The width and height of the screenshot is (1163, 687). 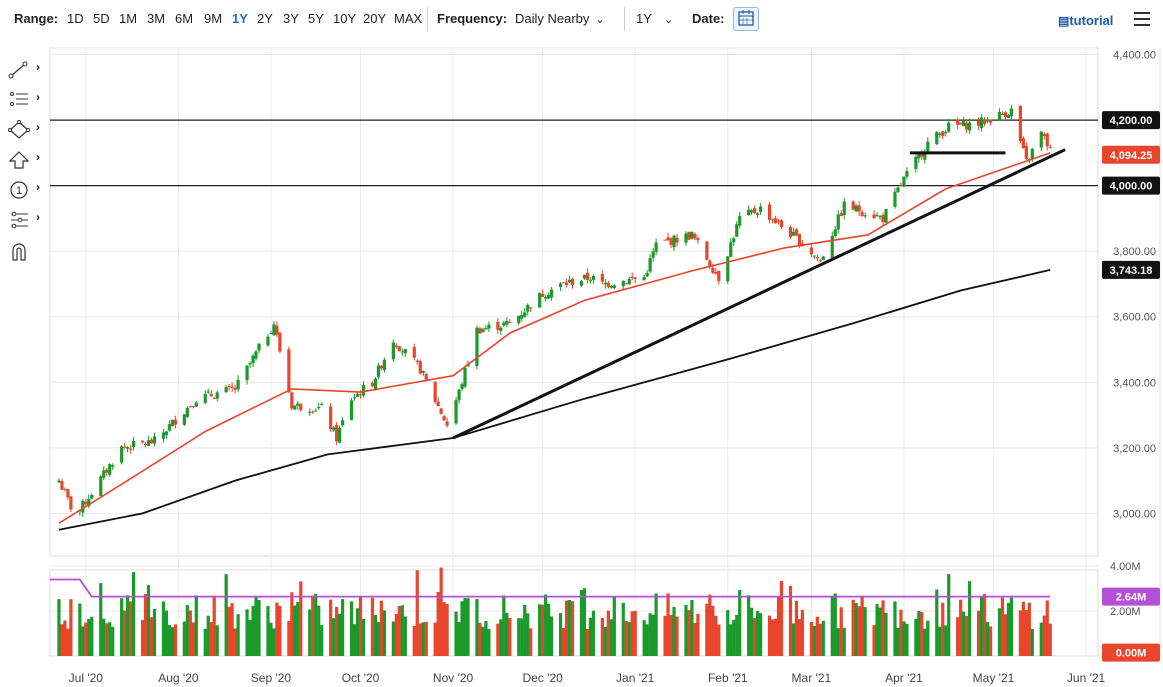 I want to click on menu-icon, so click(x=1142, y=21).